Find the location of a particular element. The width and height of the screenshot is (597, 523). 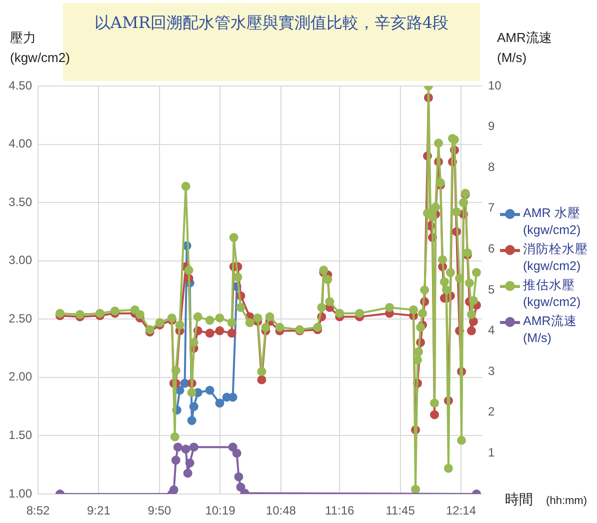

y2-tick-label: 10 is located at coordinates (495, 85).